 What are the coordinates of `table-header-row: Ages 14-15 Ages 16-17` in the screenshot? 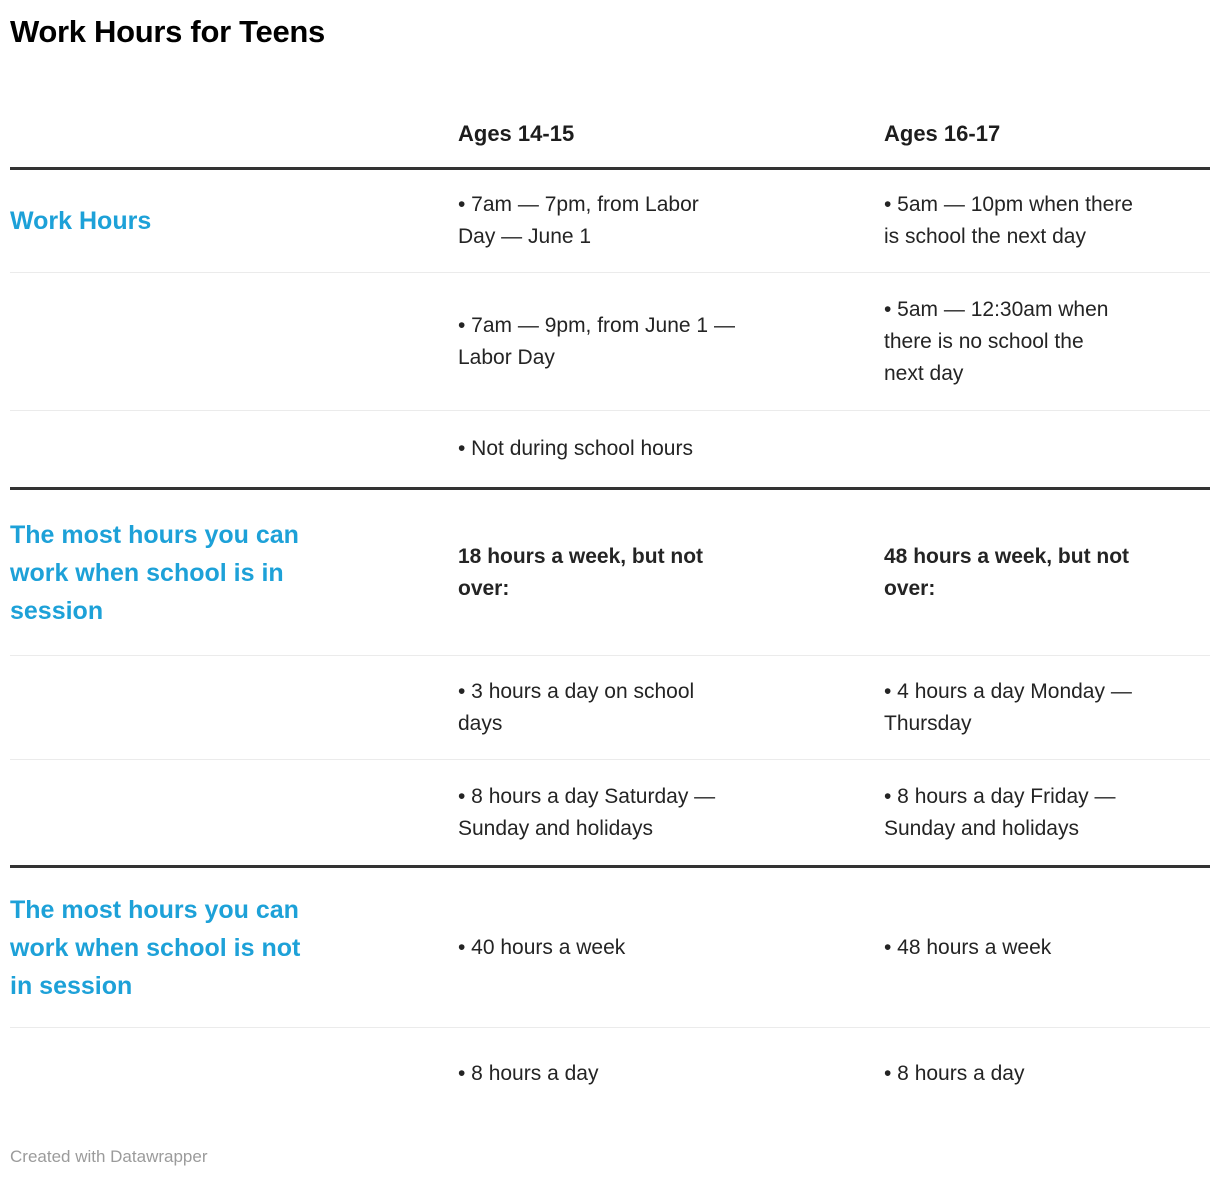 It's located at (610, 111).